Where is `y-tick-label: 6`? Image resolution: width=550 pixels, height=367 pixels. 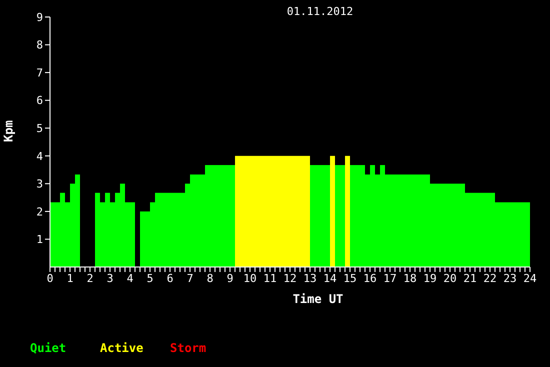 y-tick-label: 6 is located at coordinates (39, 101).